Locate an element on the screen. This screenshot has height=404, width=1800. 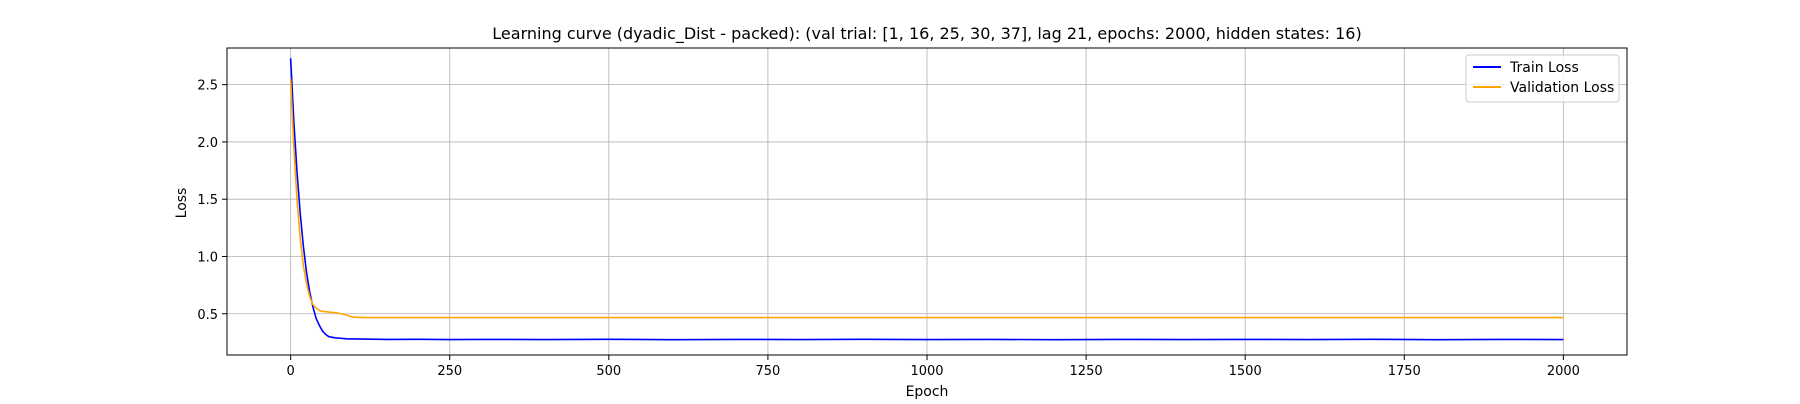
legend-box is located at coordinates (1542, 78).